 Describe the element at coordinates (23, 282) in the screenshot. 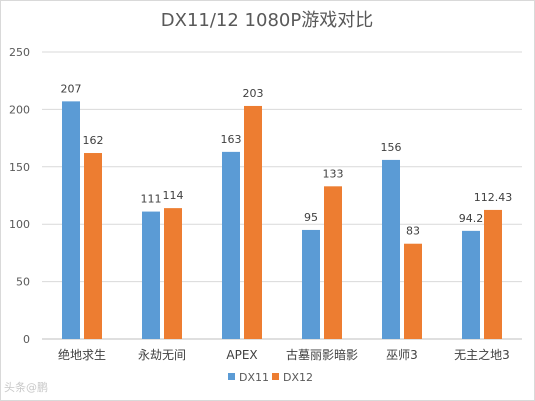

I see `y-tick-label: 50` at that location.